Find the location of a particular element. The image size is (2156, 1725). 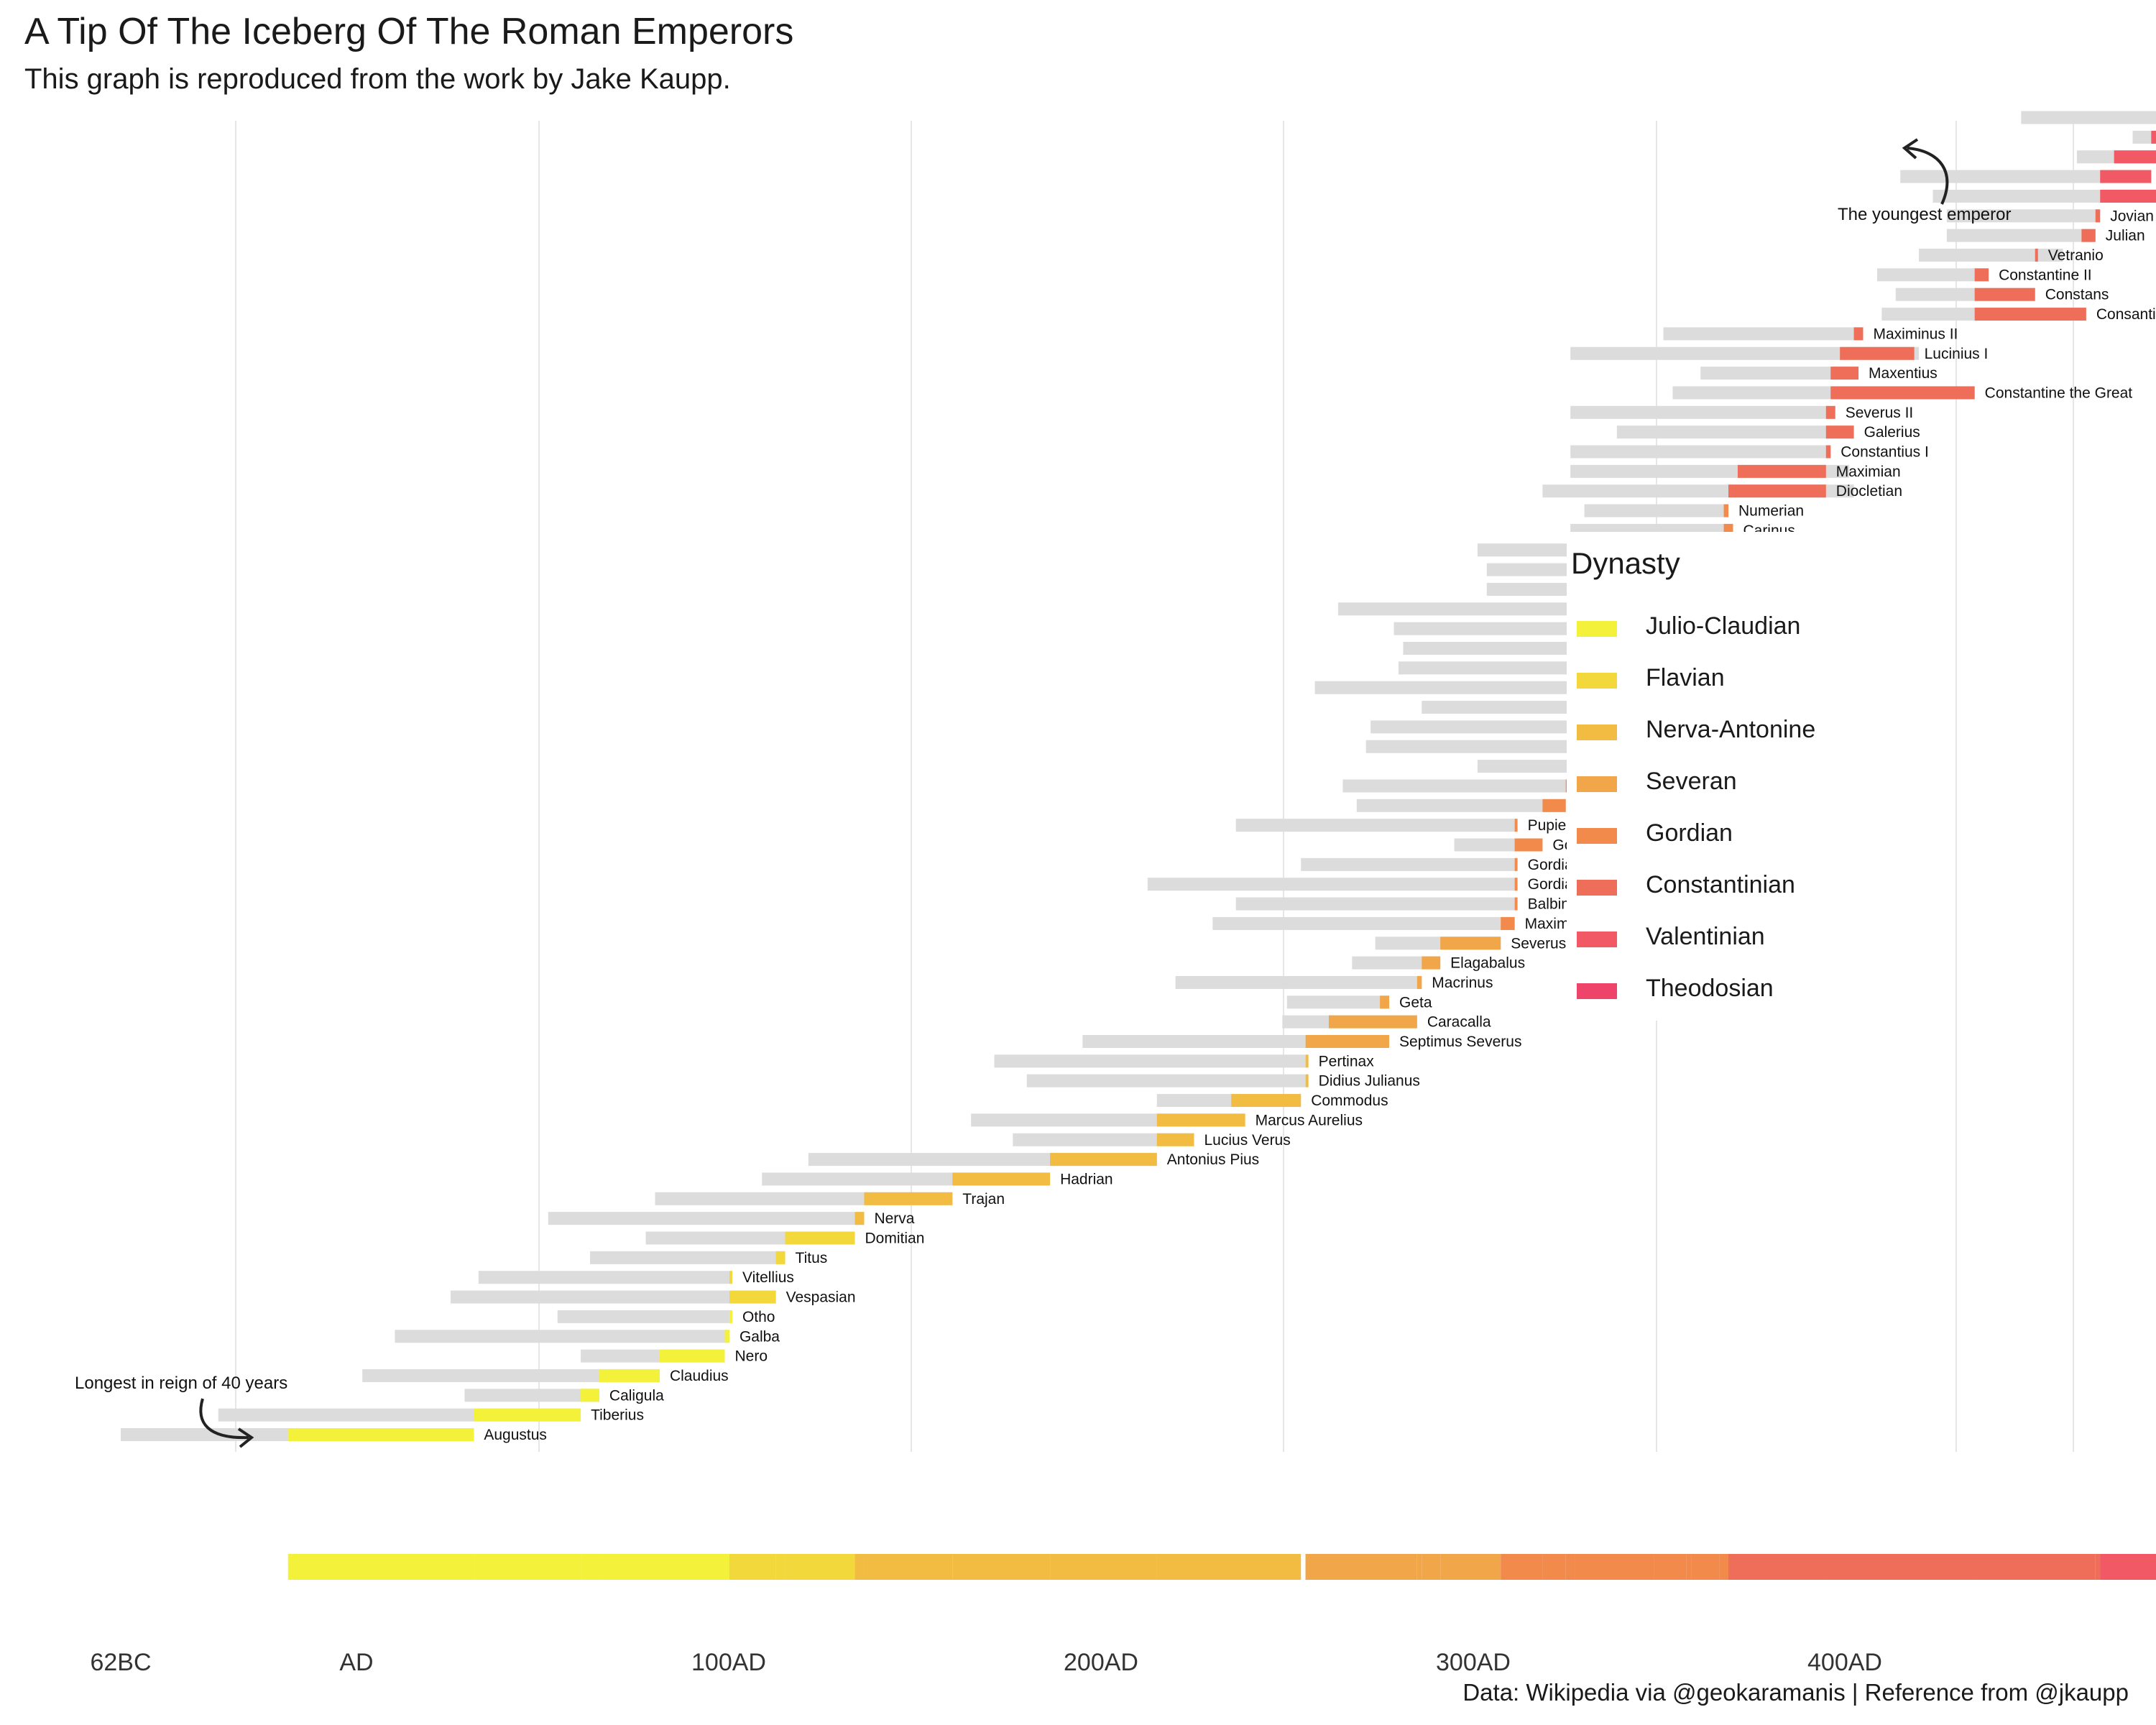

emperor-label: Nero is located at coordinates (751, 1356).